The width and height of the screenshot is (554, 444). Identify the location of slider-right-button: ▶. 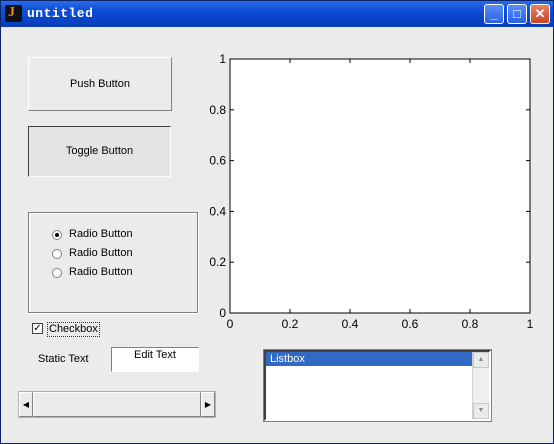
(208, 404).